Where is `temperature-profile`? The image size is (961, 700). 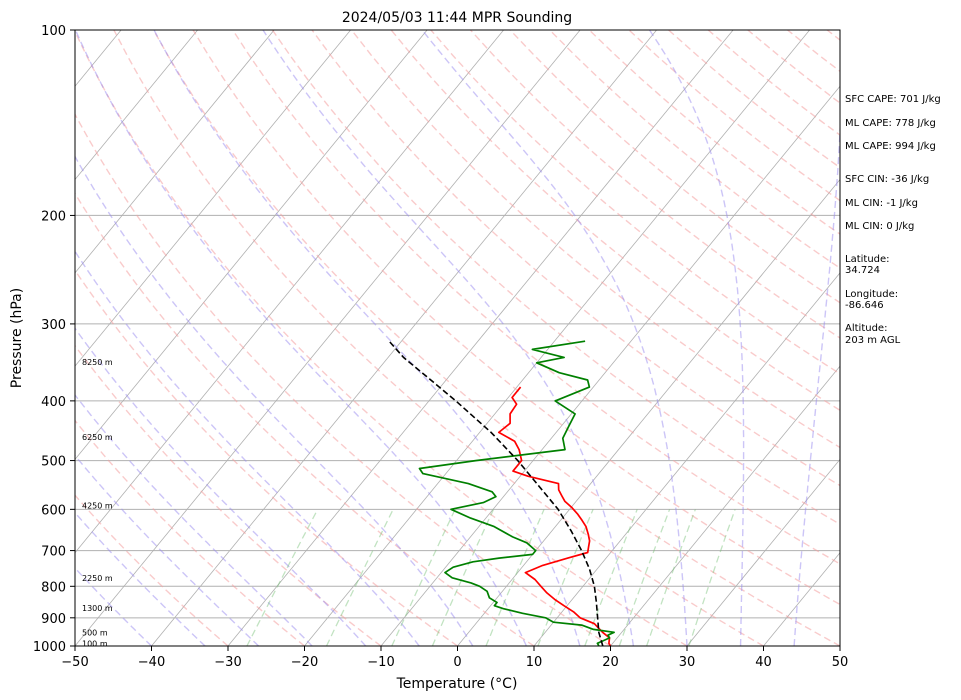 temperature-profile is located at coordinates (554, 516).